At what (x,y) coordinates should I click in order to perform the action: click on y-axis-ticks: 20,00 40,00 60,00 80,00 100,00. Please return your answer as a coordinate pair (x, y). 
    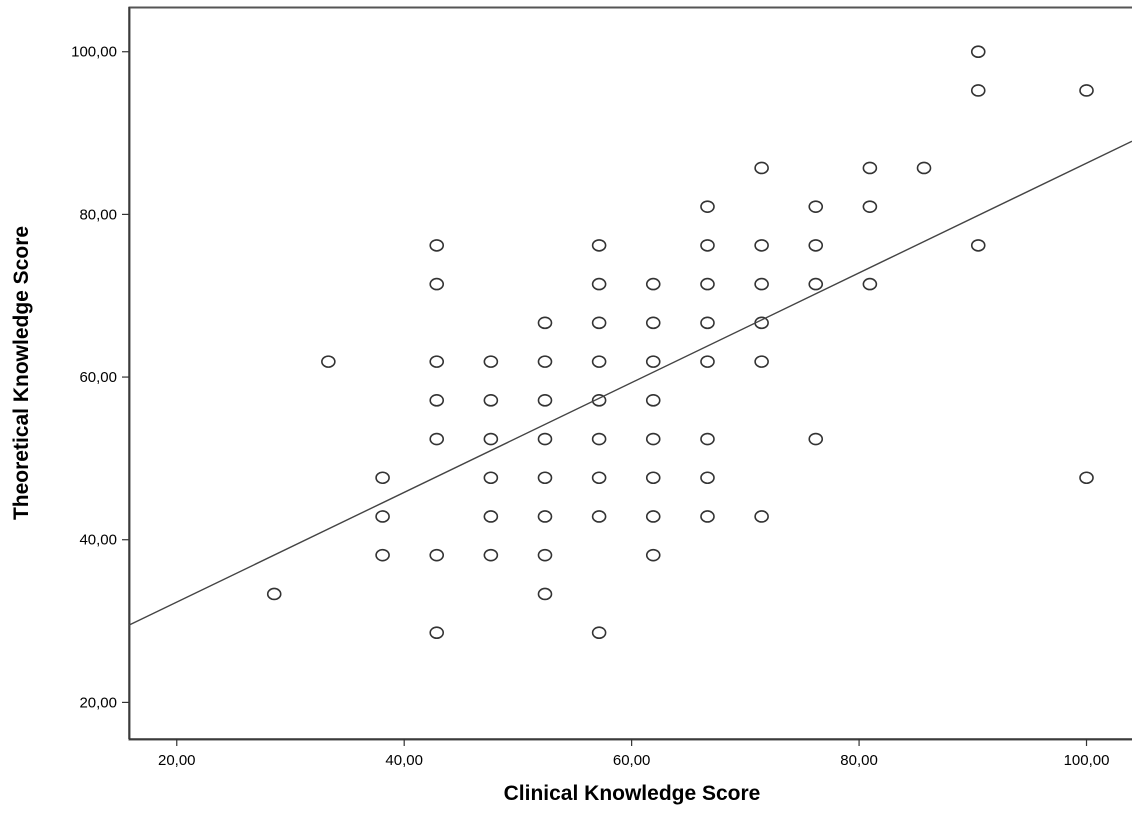
    Looking at the image, I should click on (100, 377).